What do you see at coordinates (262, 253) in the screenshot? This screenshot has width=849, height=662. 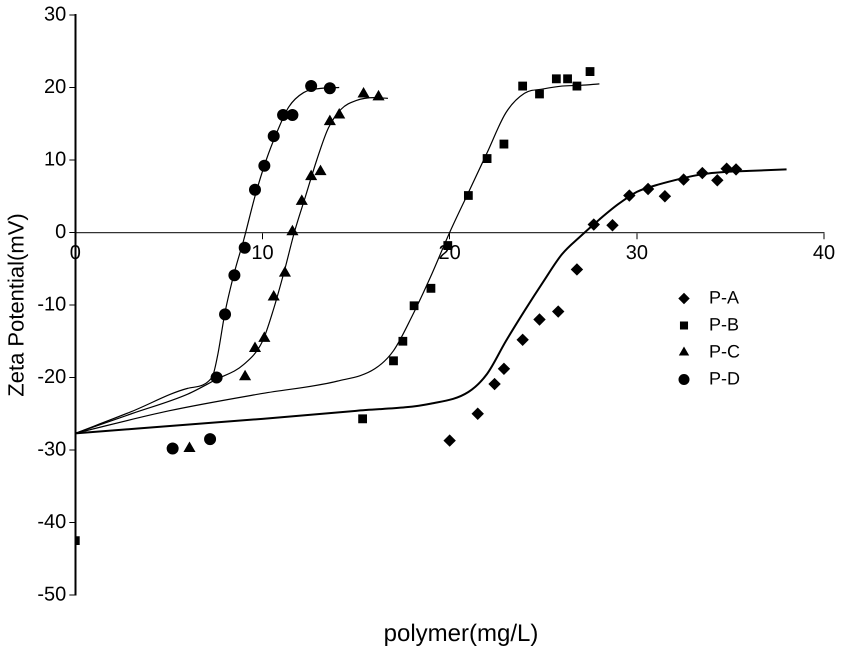 I see `x-tick-label: 10` at bounding box center [262, 253].